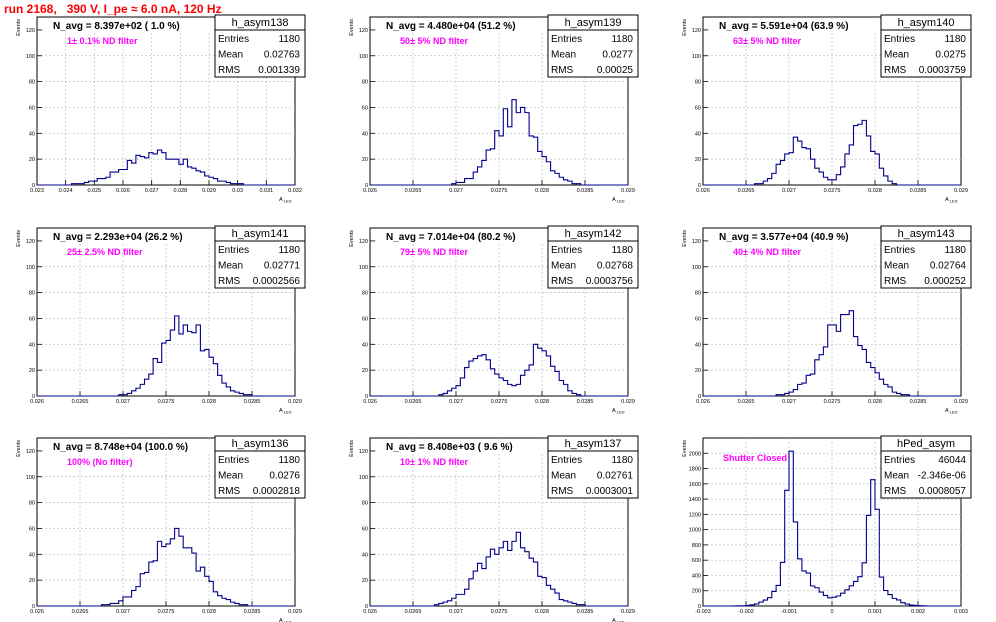 The image size is (996, 622). Describe the element at coordinates (434, 462) in the screenshot. I see `filter-note: 10± 1% ND filter` at that location.